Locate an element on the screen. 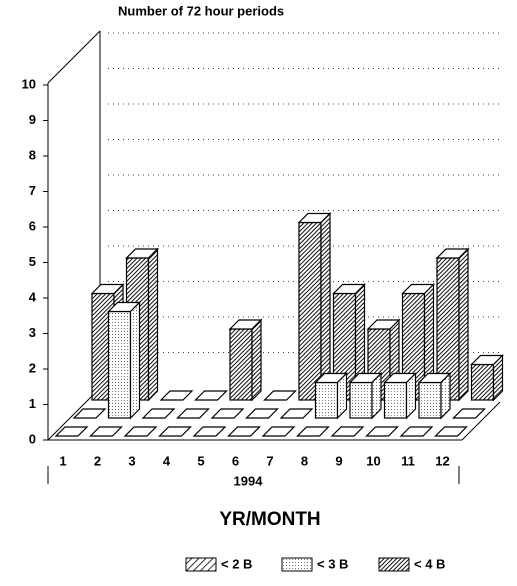 This screenshot has height=586, width=517. y-tick-label: 1 is located at coordinates (32, 403).